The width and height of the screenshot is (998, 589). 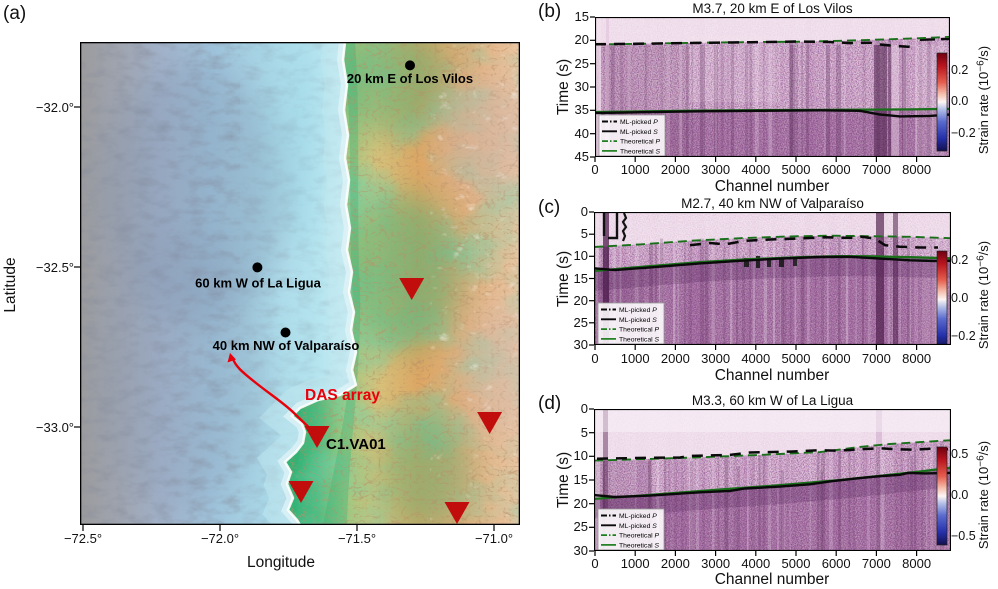 I want to click on svg-text: 60 km W of La Ligua, so click(x=258, y=283).